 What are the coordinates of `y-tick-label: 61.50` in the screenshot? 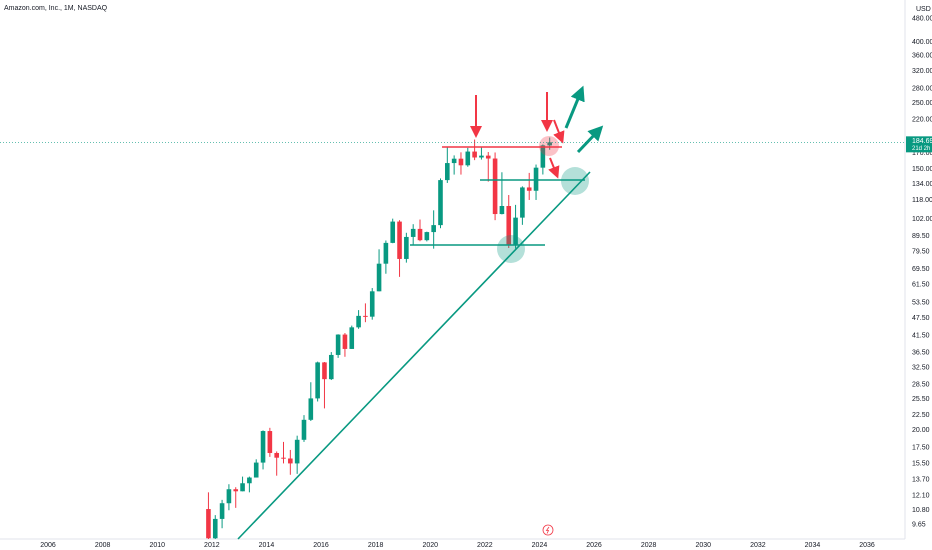 It's located at (921, 285).